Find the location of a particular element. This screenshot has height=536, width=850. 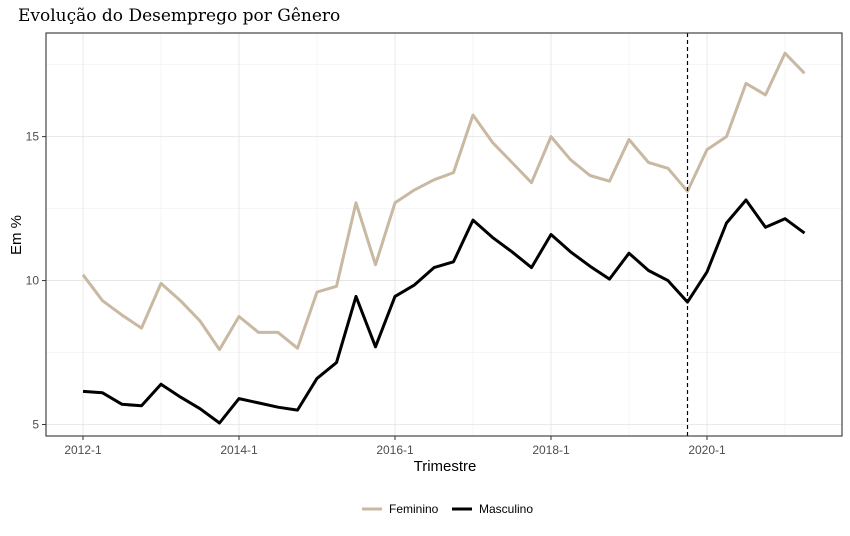

chart-title: Evolução do Desemprego por Gênero is located at coordinates (179, 16).